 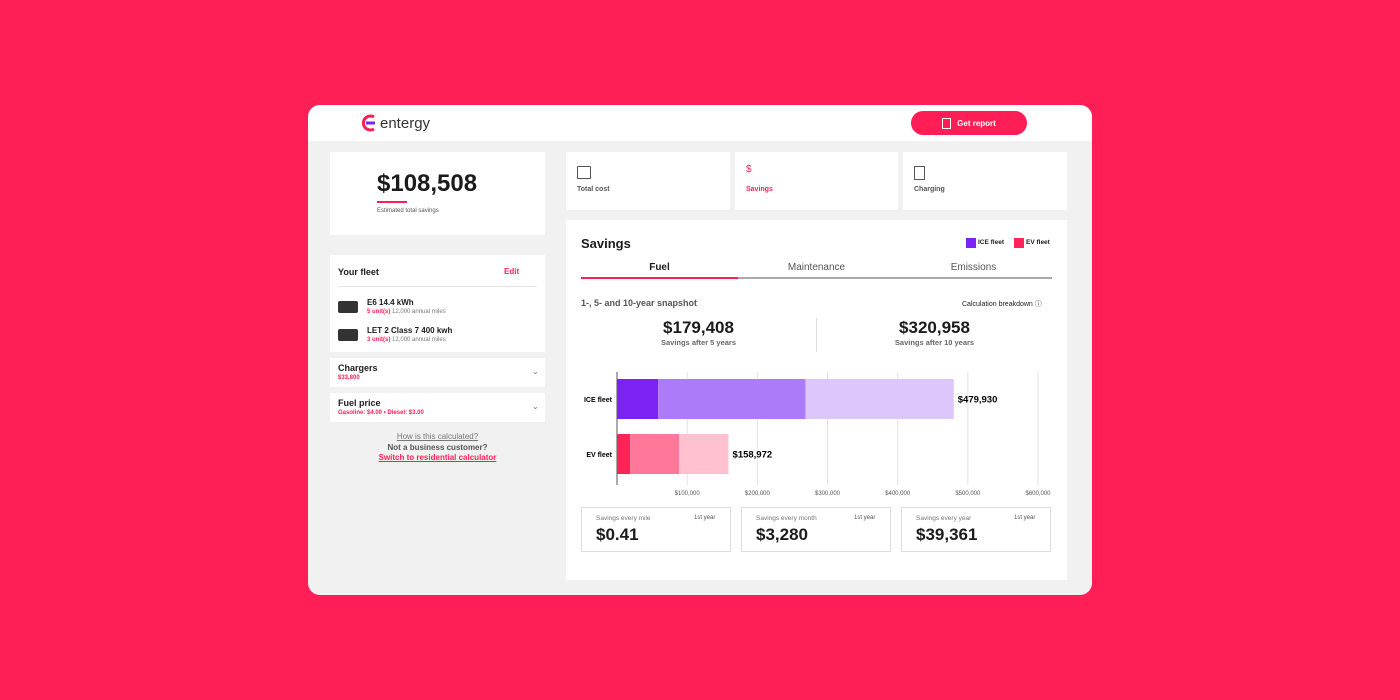 I want to click on sub-tab: Fuel, so click(x=659, y=270).